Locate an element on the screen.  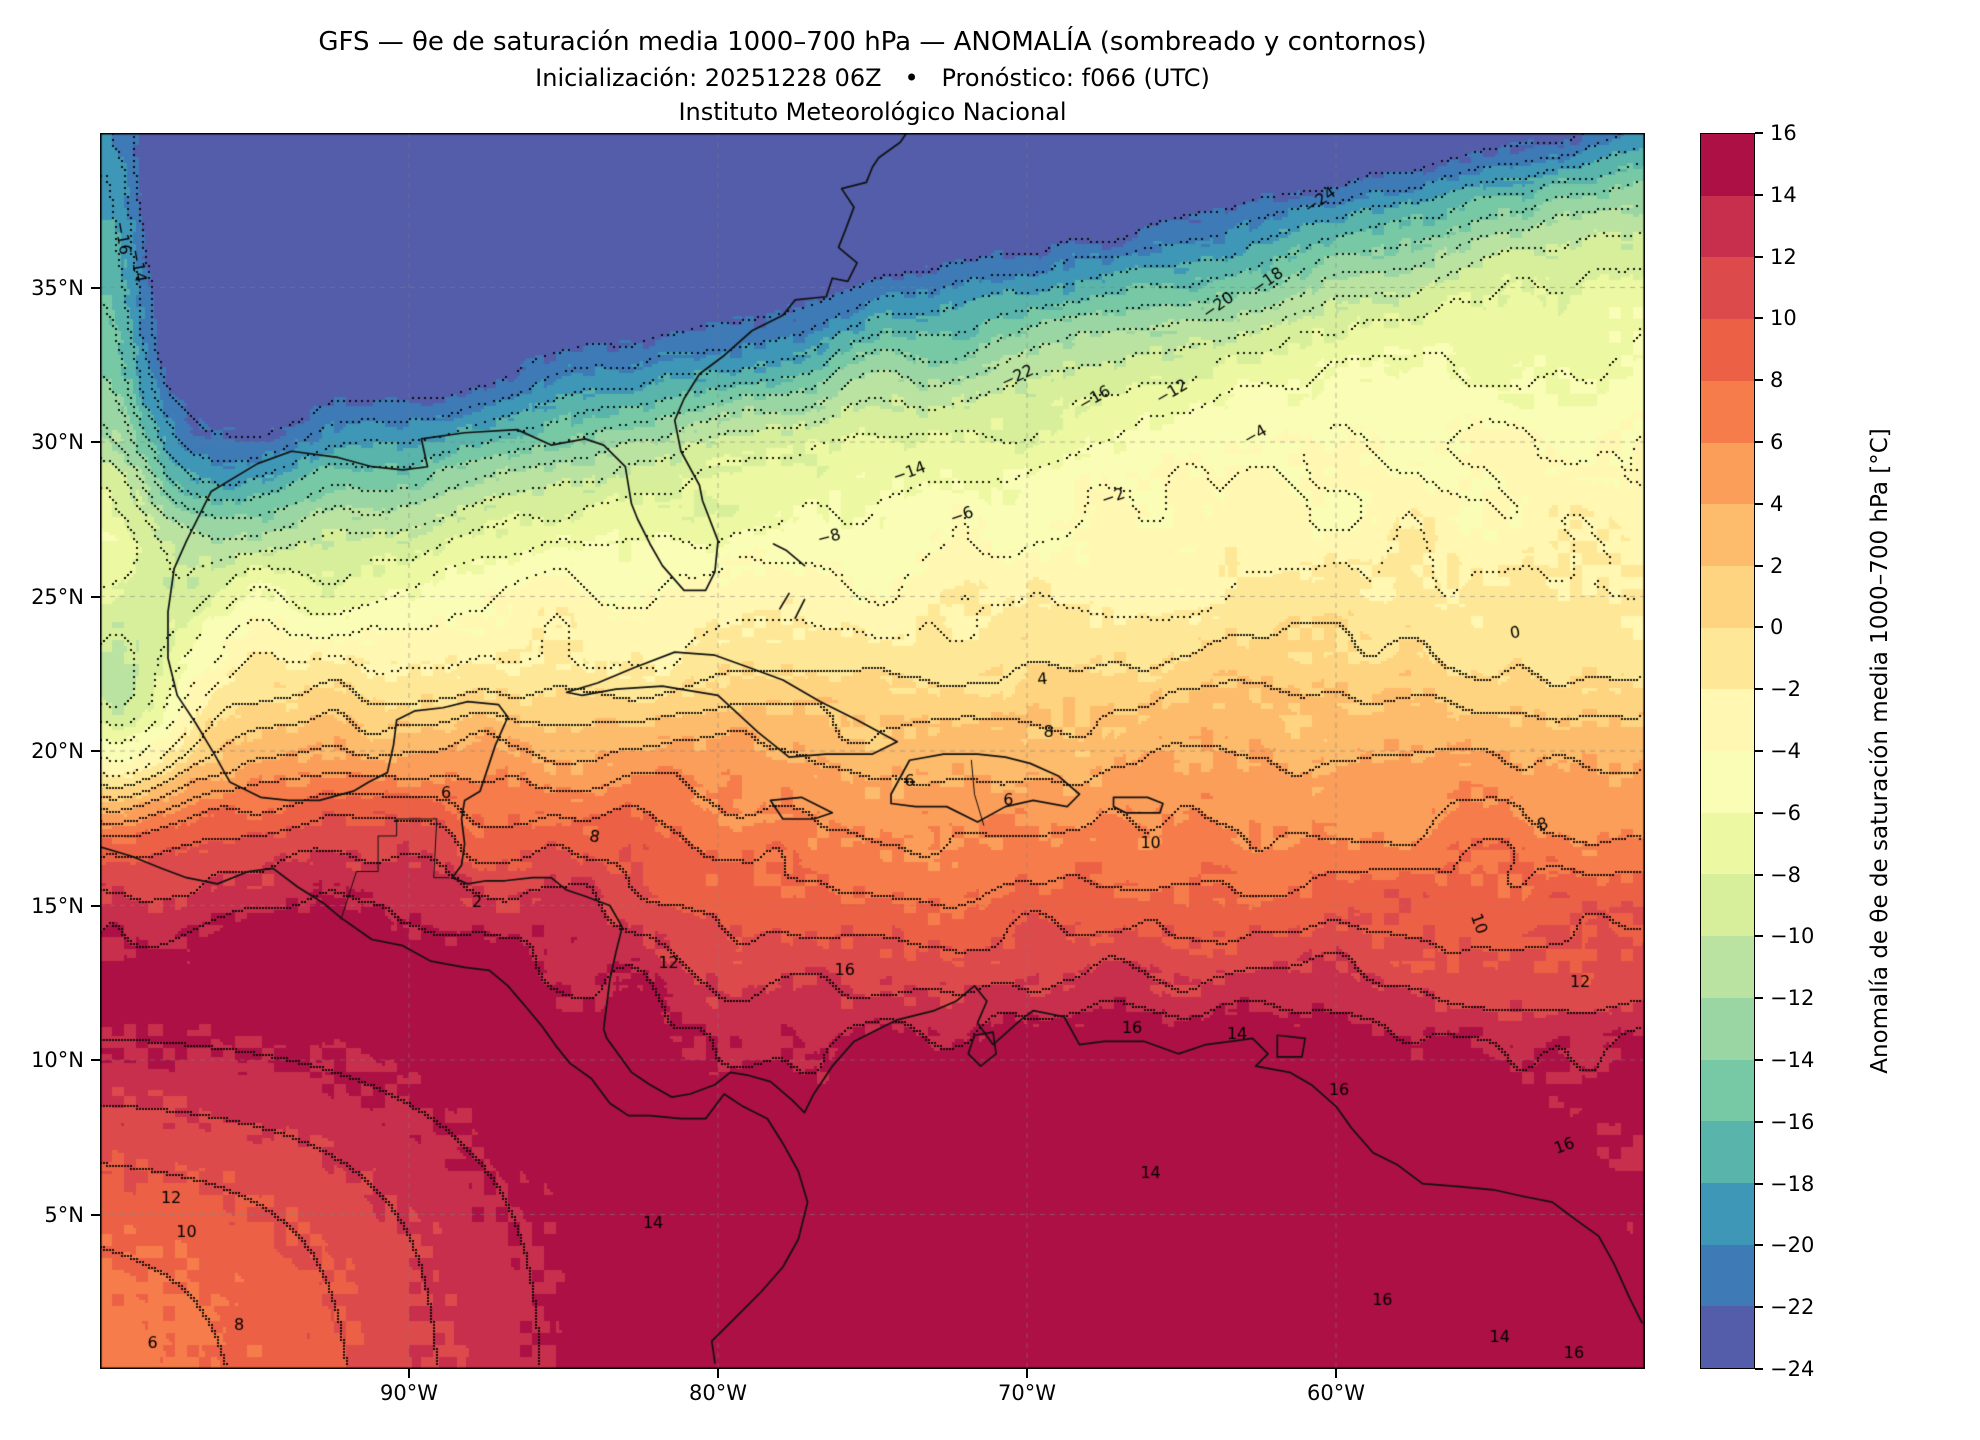
chart-institution: Instituto Meteorológico Nacional is located at coordinates (872, 112).